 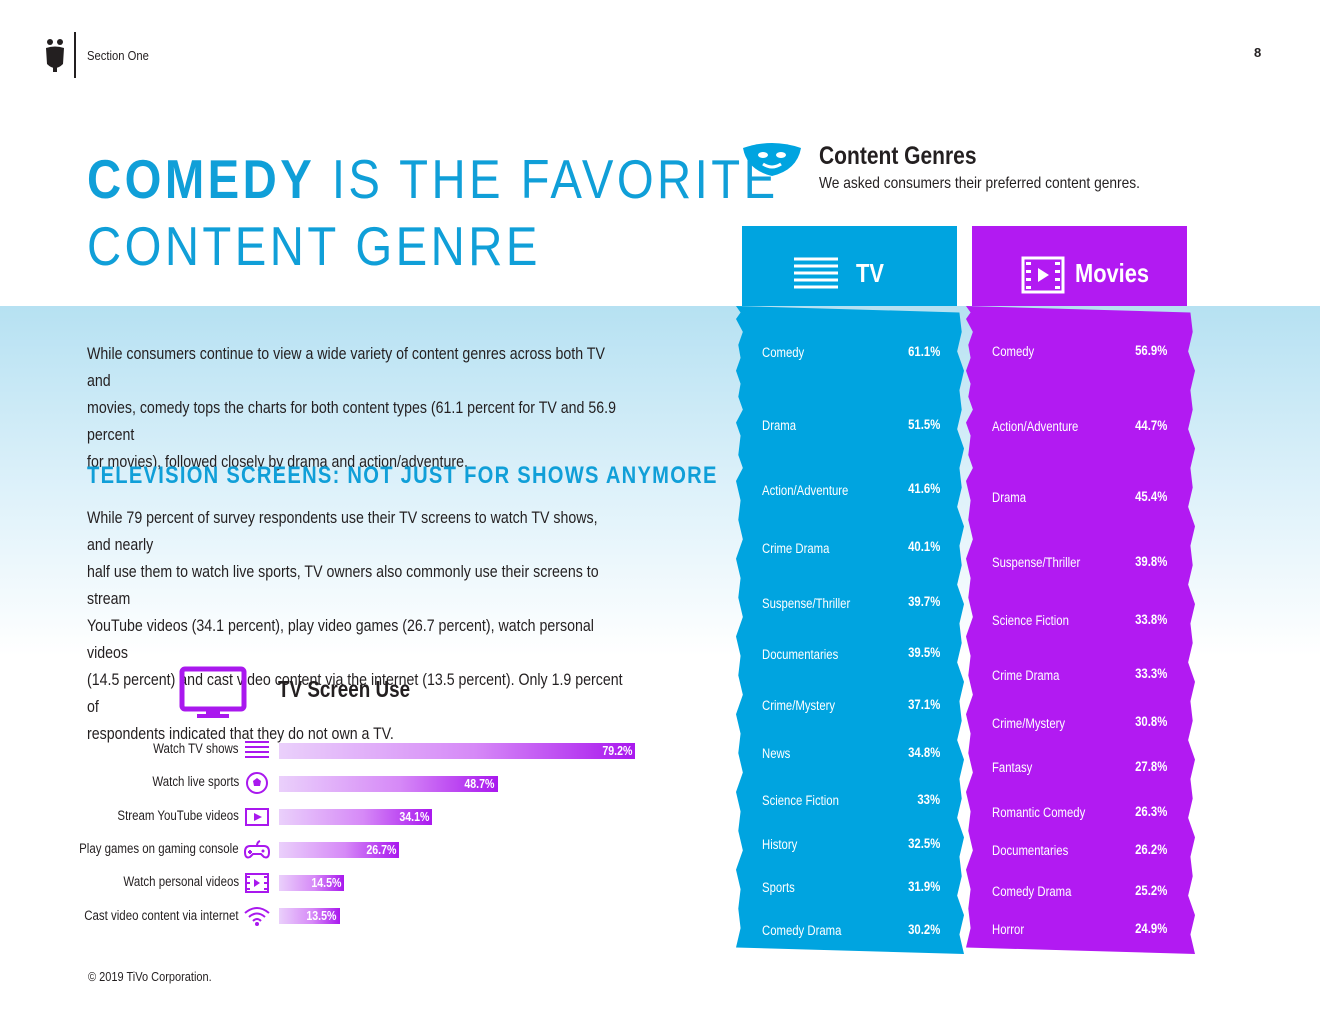 What do you see at coordinates (433, 213) in the screenshot?
I see `page-title: COMEDY IS THE FAVORITE CONTENT GENRE` at bounding box center [433, 213].